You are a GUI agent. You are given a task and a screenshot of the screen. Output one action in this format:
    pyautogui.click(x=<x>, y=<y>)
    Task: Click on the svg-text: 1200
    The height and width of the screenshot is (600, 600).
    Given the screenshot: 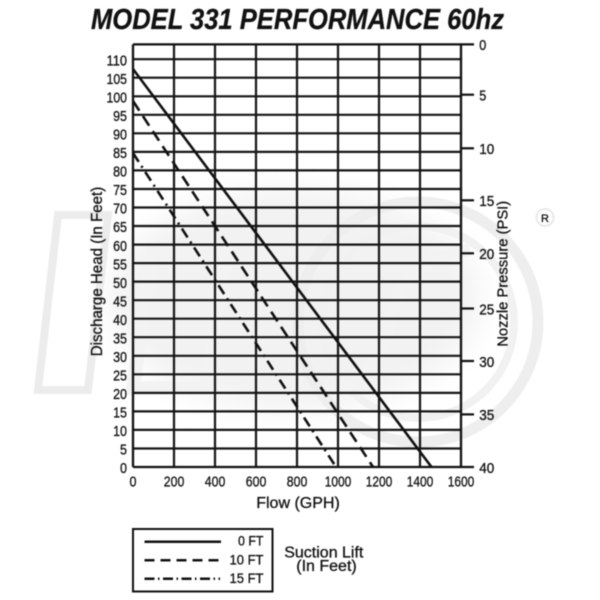 What is the action you would take?
    pyautogui.click(x=379, y=481)
    